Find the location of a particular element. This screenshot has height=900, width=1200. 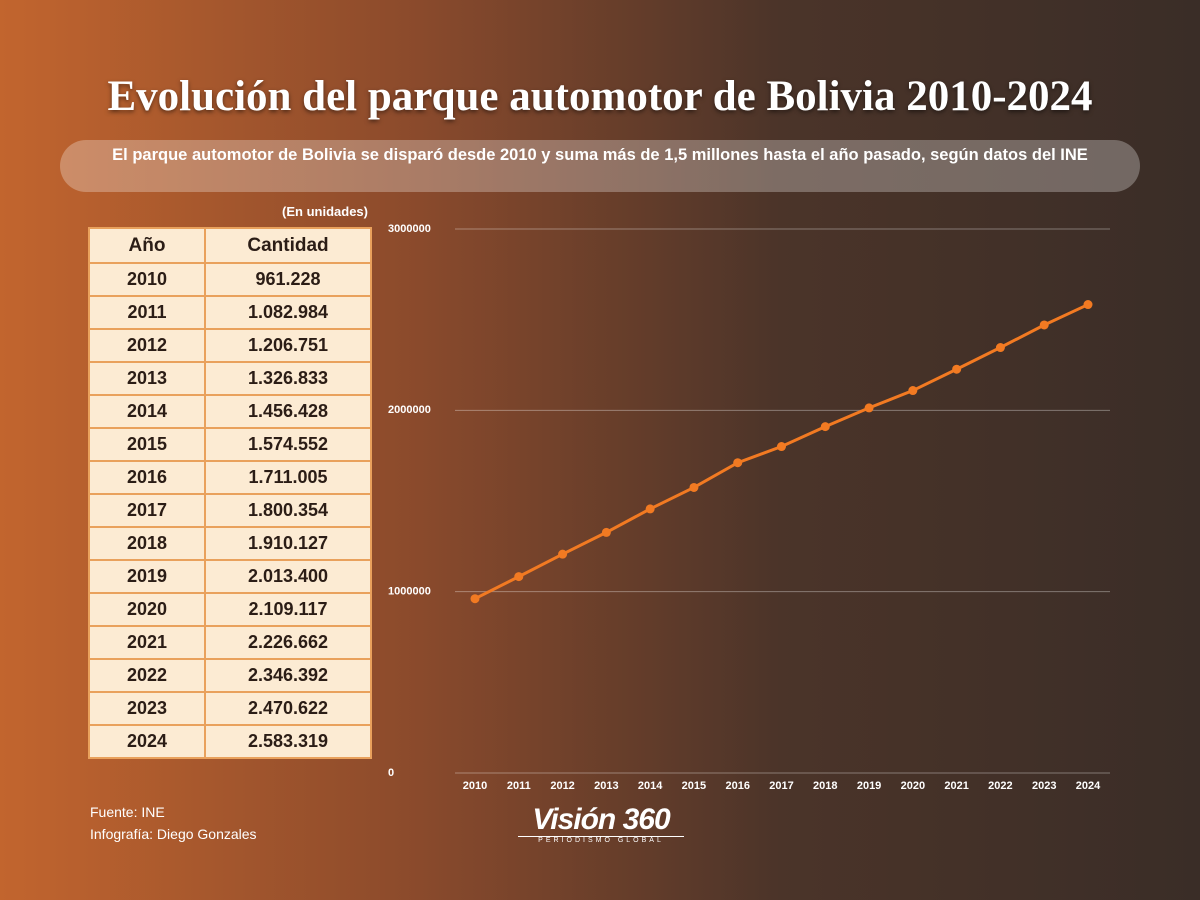

table-cell: 2.013.400 is located at coordinates (288, 576).